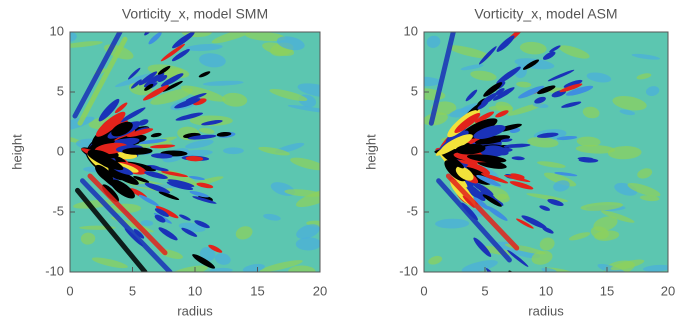 The height and width of the screenshot is (325, 683). Describe the element at coordinates (195, 310) in the screenshot. I see `x-axis-label: radius` at that location.